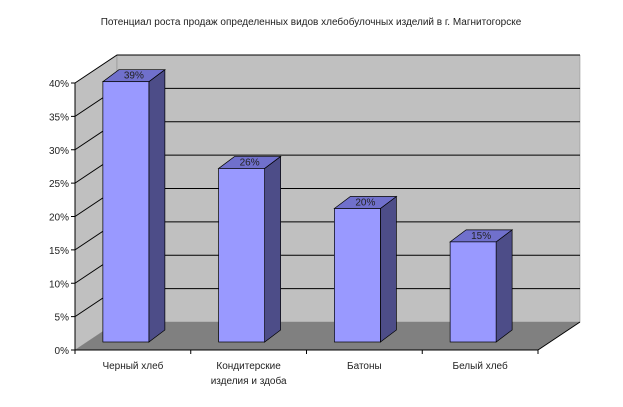 This screenshot has height=407, width=623. I want to click on x-tick-label: Черный хлеб, so click(132, 366).